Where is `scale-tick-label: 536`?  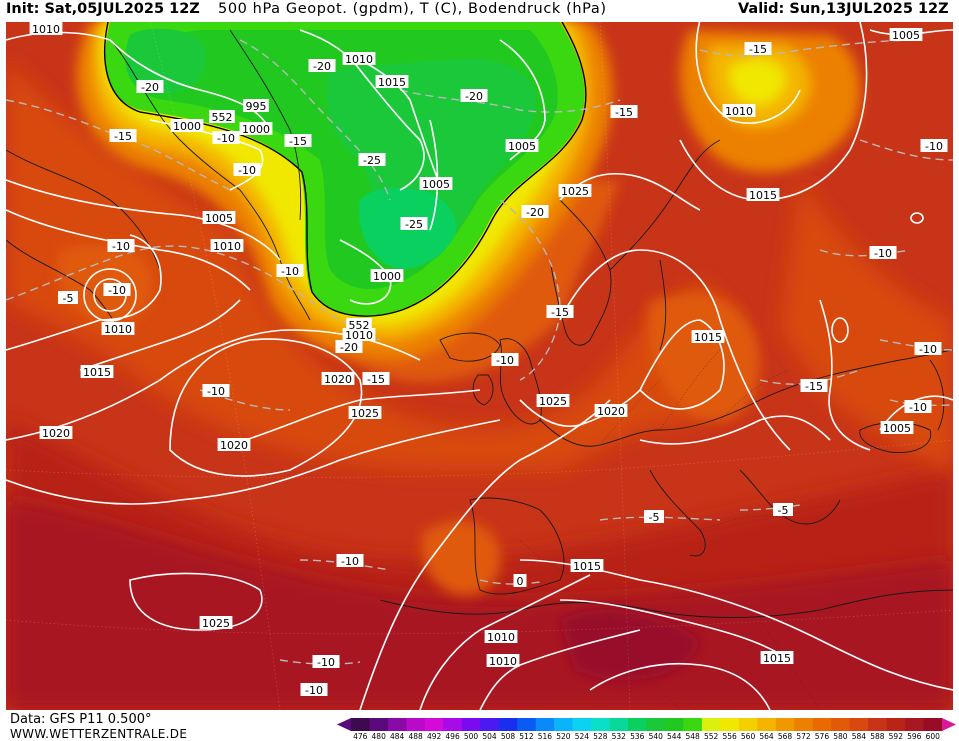
scale-tick-label: 536 is located at coordinates (637, 736).